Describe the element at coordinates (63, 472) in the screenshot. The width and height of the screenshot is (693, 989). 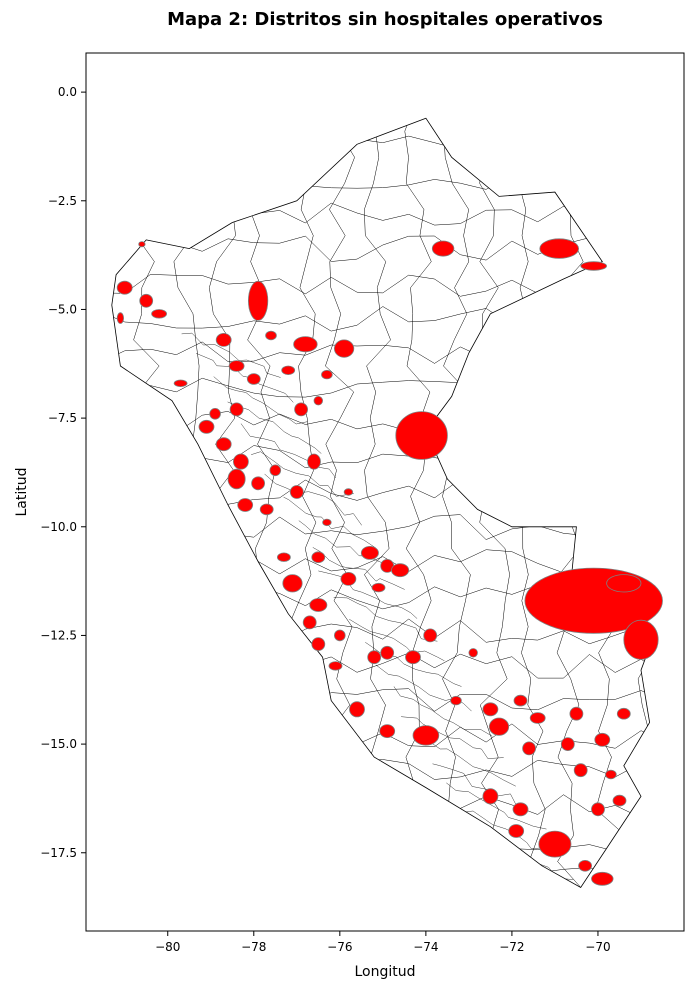
I see `y-axis-ticks: 0.0 −2.5 −5.0 −7.5 −10.0 −12.5 −15.0 −17.5` at that location.